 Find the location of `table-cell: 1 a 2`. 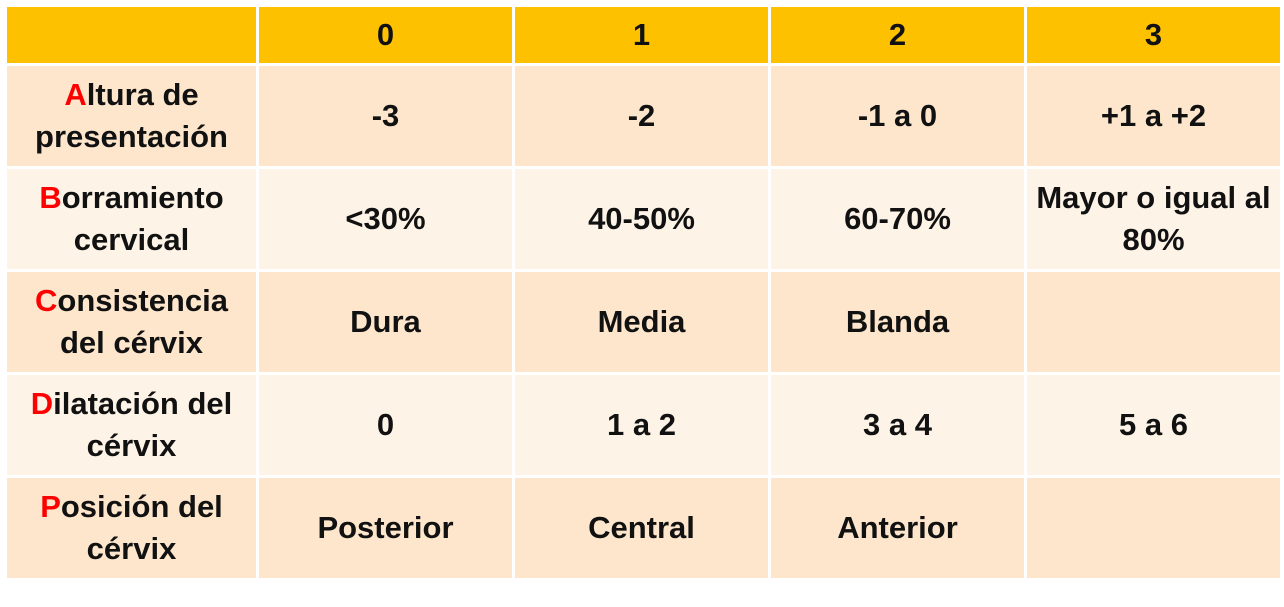

table-cell: 1 a 2 is located at coordinates (641, 425).